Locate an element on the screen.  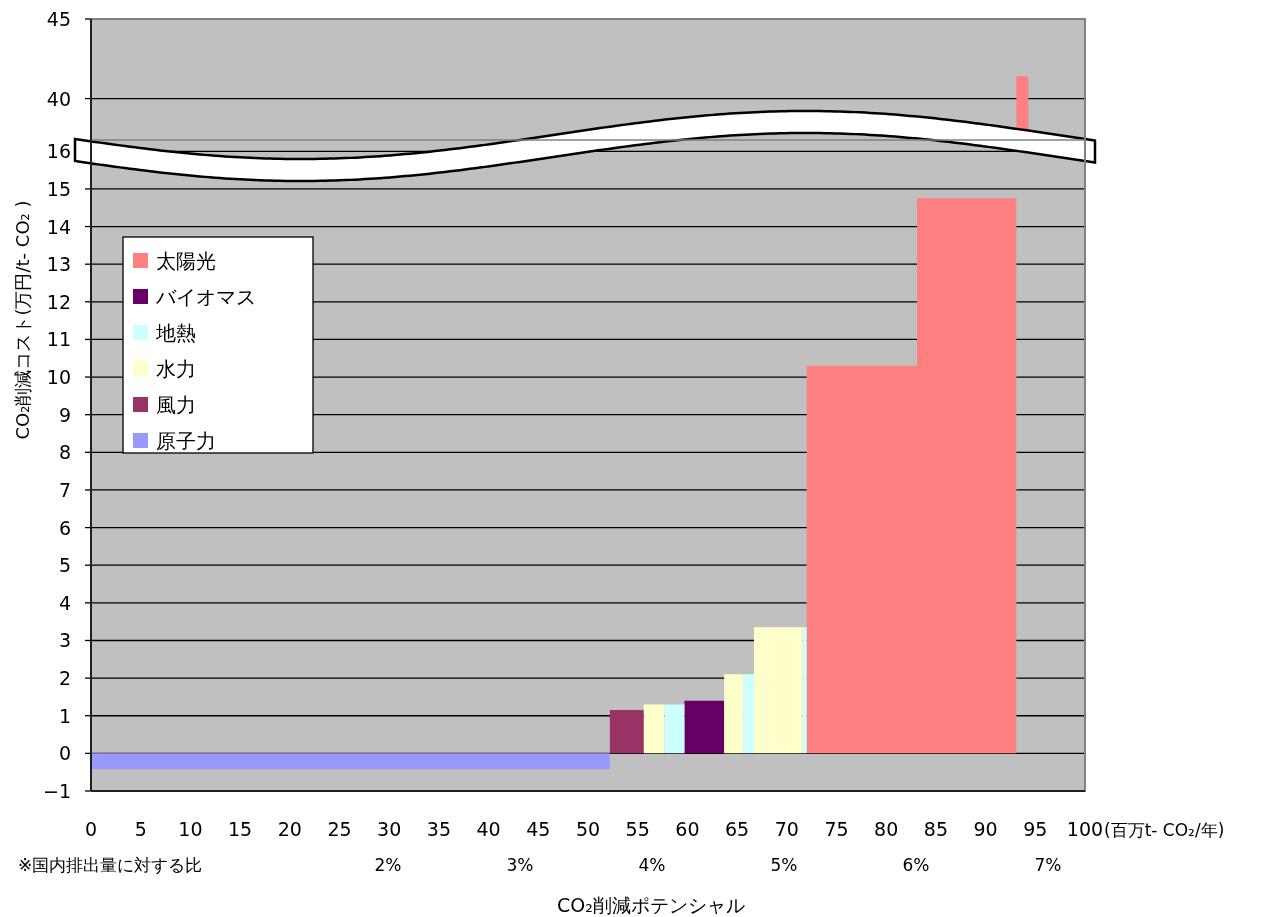
x-tick-label: 100 is located at coordinates (1085, 829).